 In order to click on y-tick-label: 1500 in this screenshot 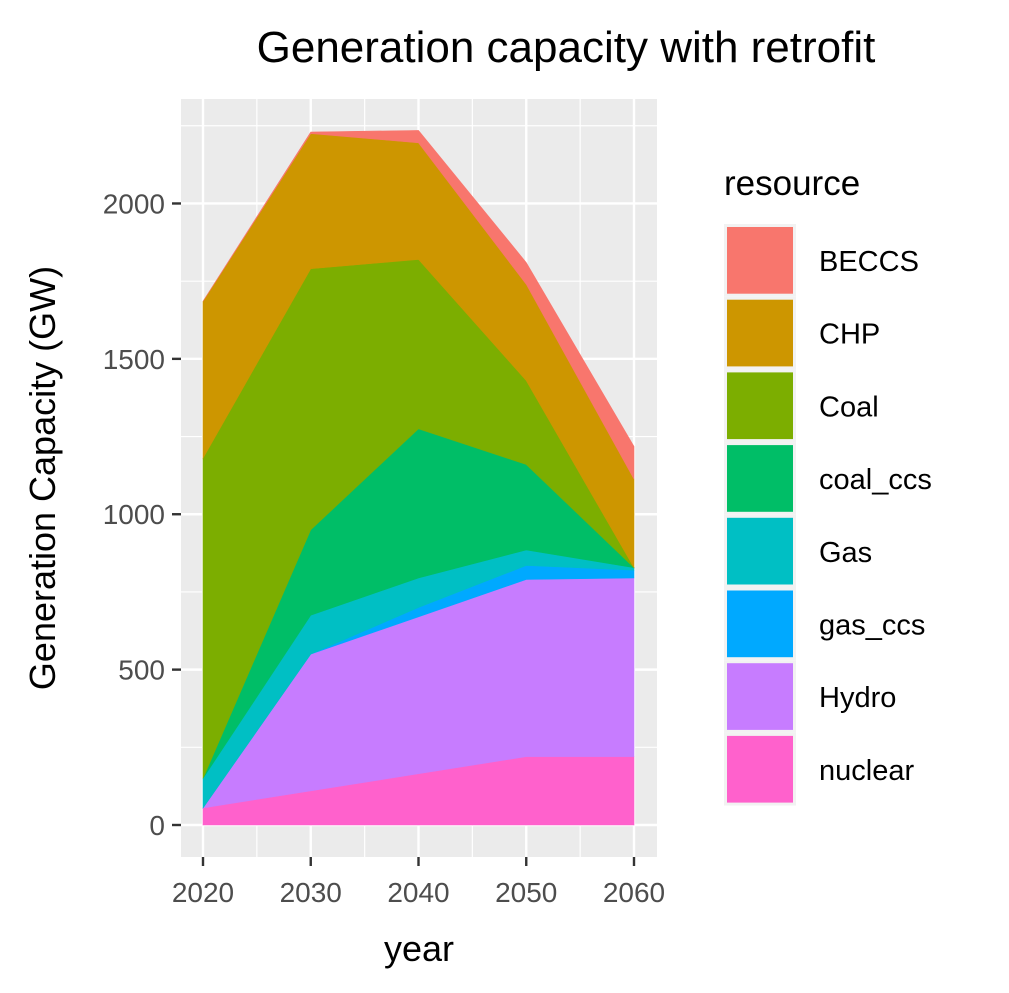, I will do `click(134, 359)`.